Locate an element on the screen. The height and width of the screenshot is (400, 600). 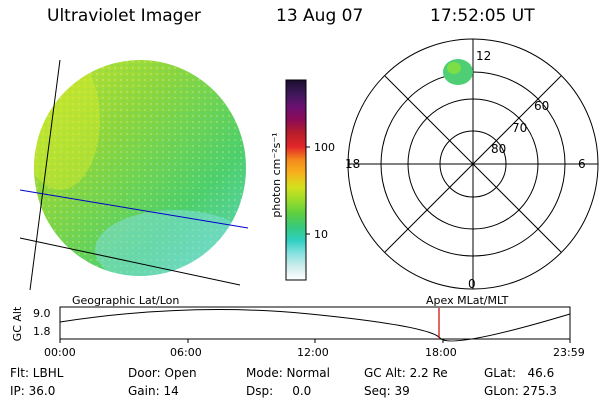
altitude-curve is located at coordinates (315, 325).